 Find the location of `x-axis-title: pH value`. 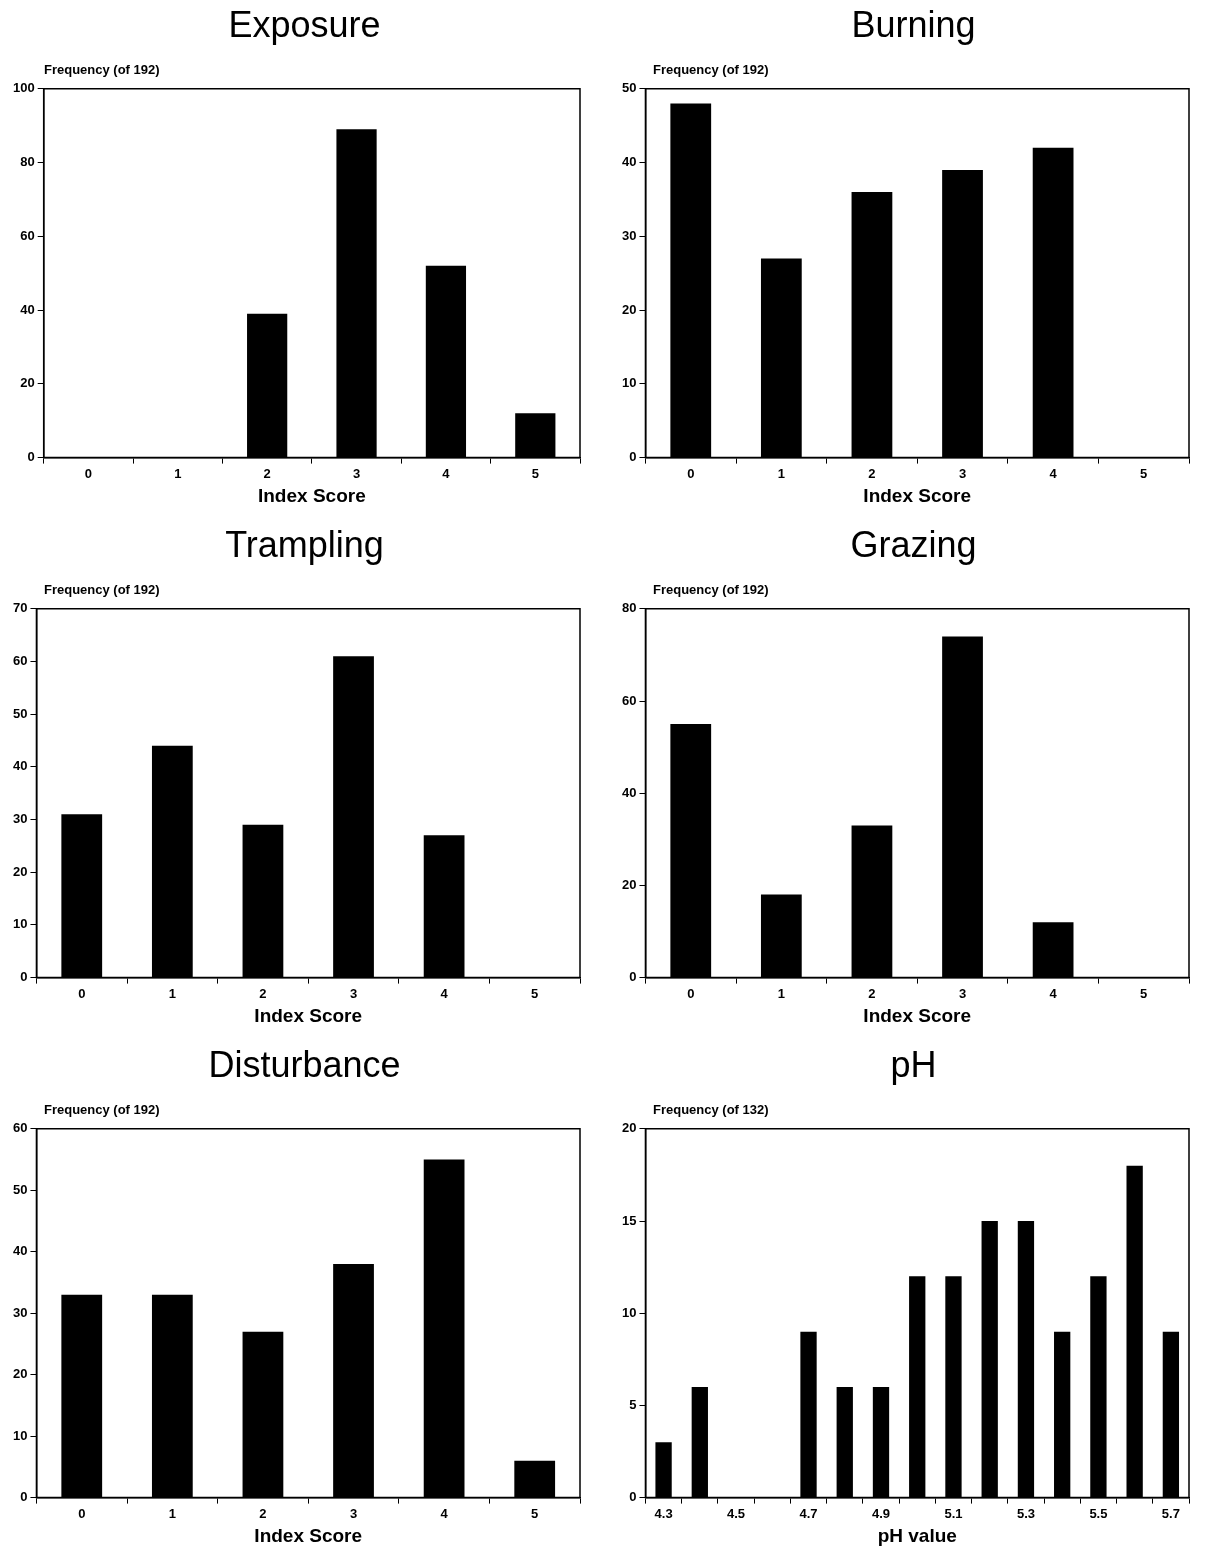

x-axis-title: pH value is located at coordinates (917, 1535).